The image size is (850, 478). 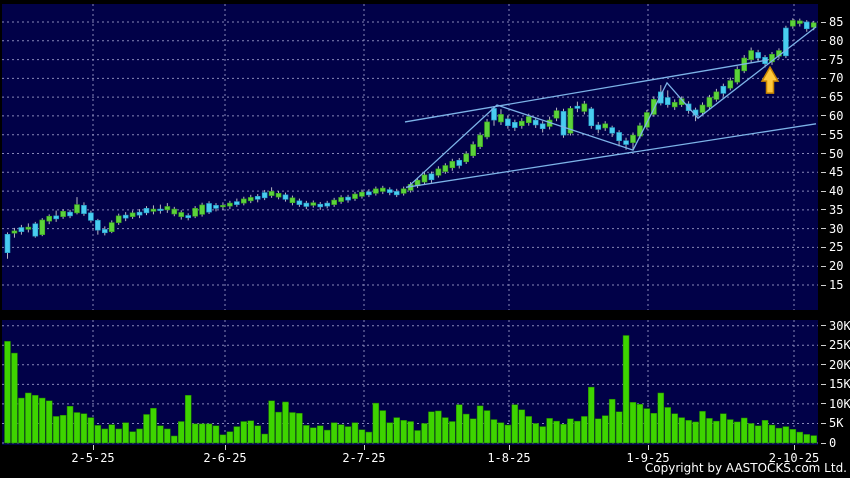 What do you see at coordinates (836, 134) in the screenshot?
I see `axis-tick-label: 55` at bounding box center [836, 134].